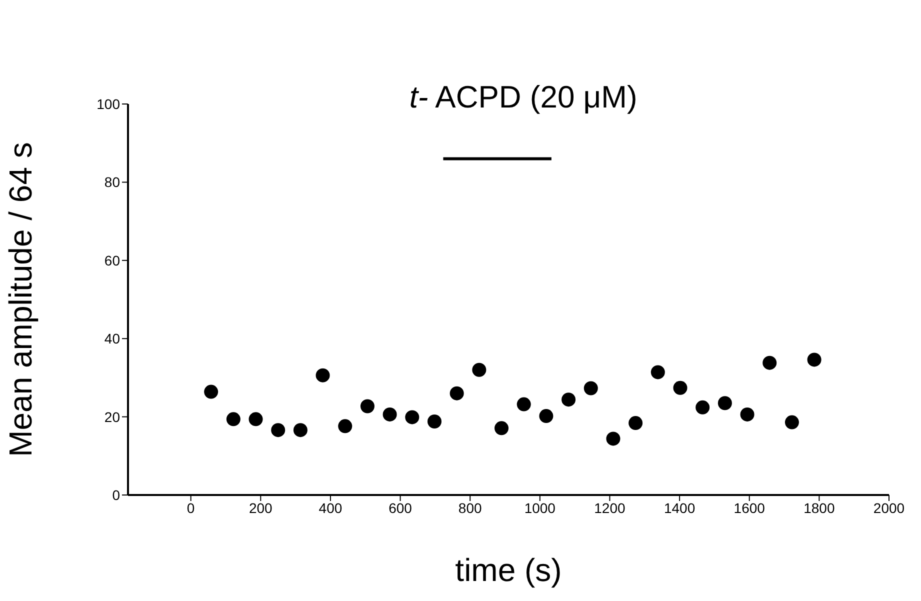 The image size is (921, 601). I want to click on x-tick-label: 600, so click(400, 508).